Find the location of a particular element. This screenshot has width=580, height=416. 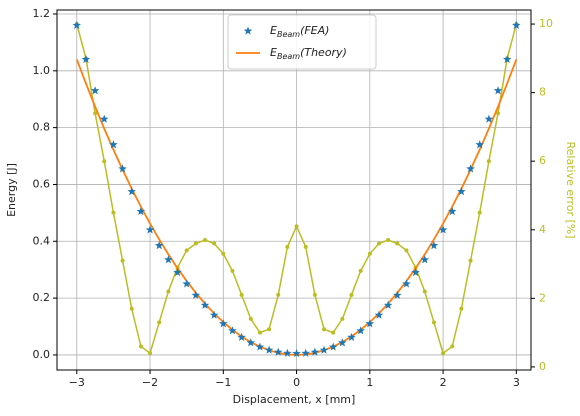

y-tick-label: 0.6 is located at coordinates (42, 183).